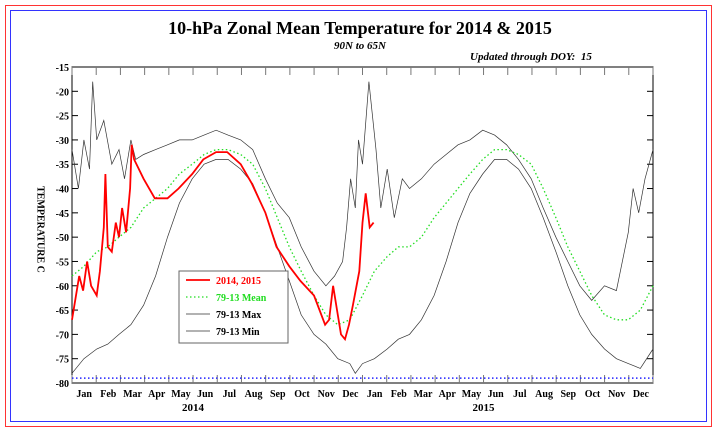 The image size is (720, 432). Describe the element at coordinates (62, 92) in the screenshot. I see `y-tick-label: -20` at that location.